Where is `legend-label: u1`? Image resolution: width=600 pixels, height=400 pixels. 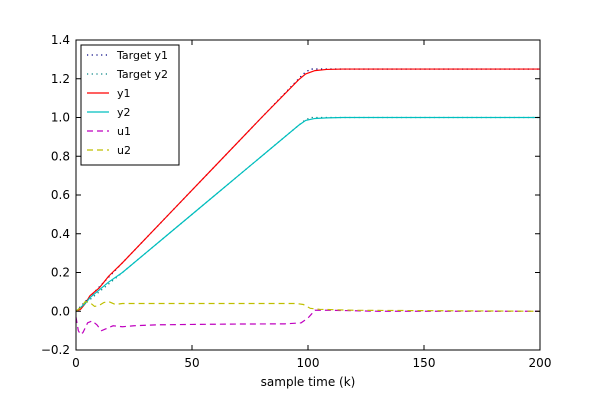 legend-label: u1 is located at coordinates (124, 131).